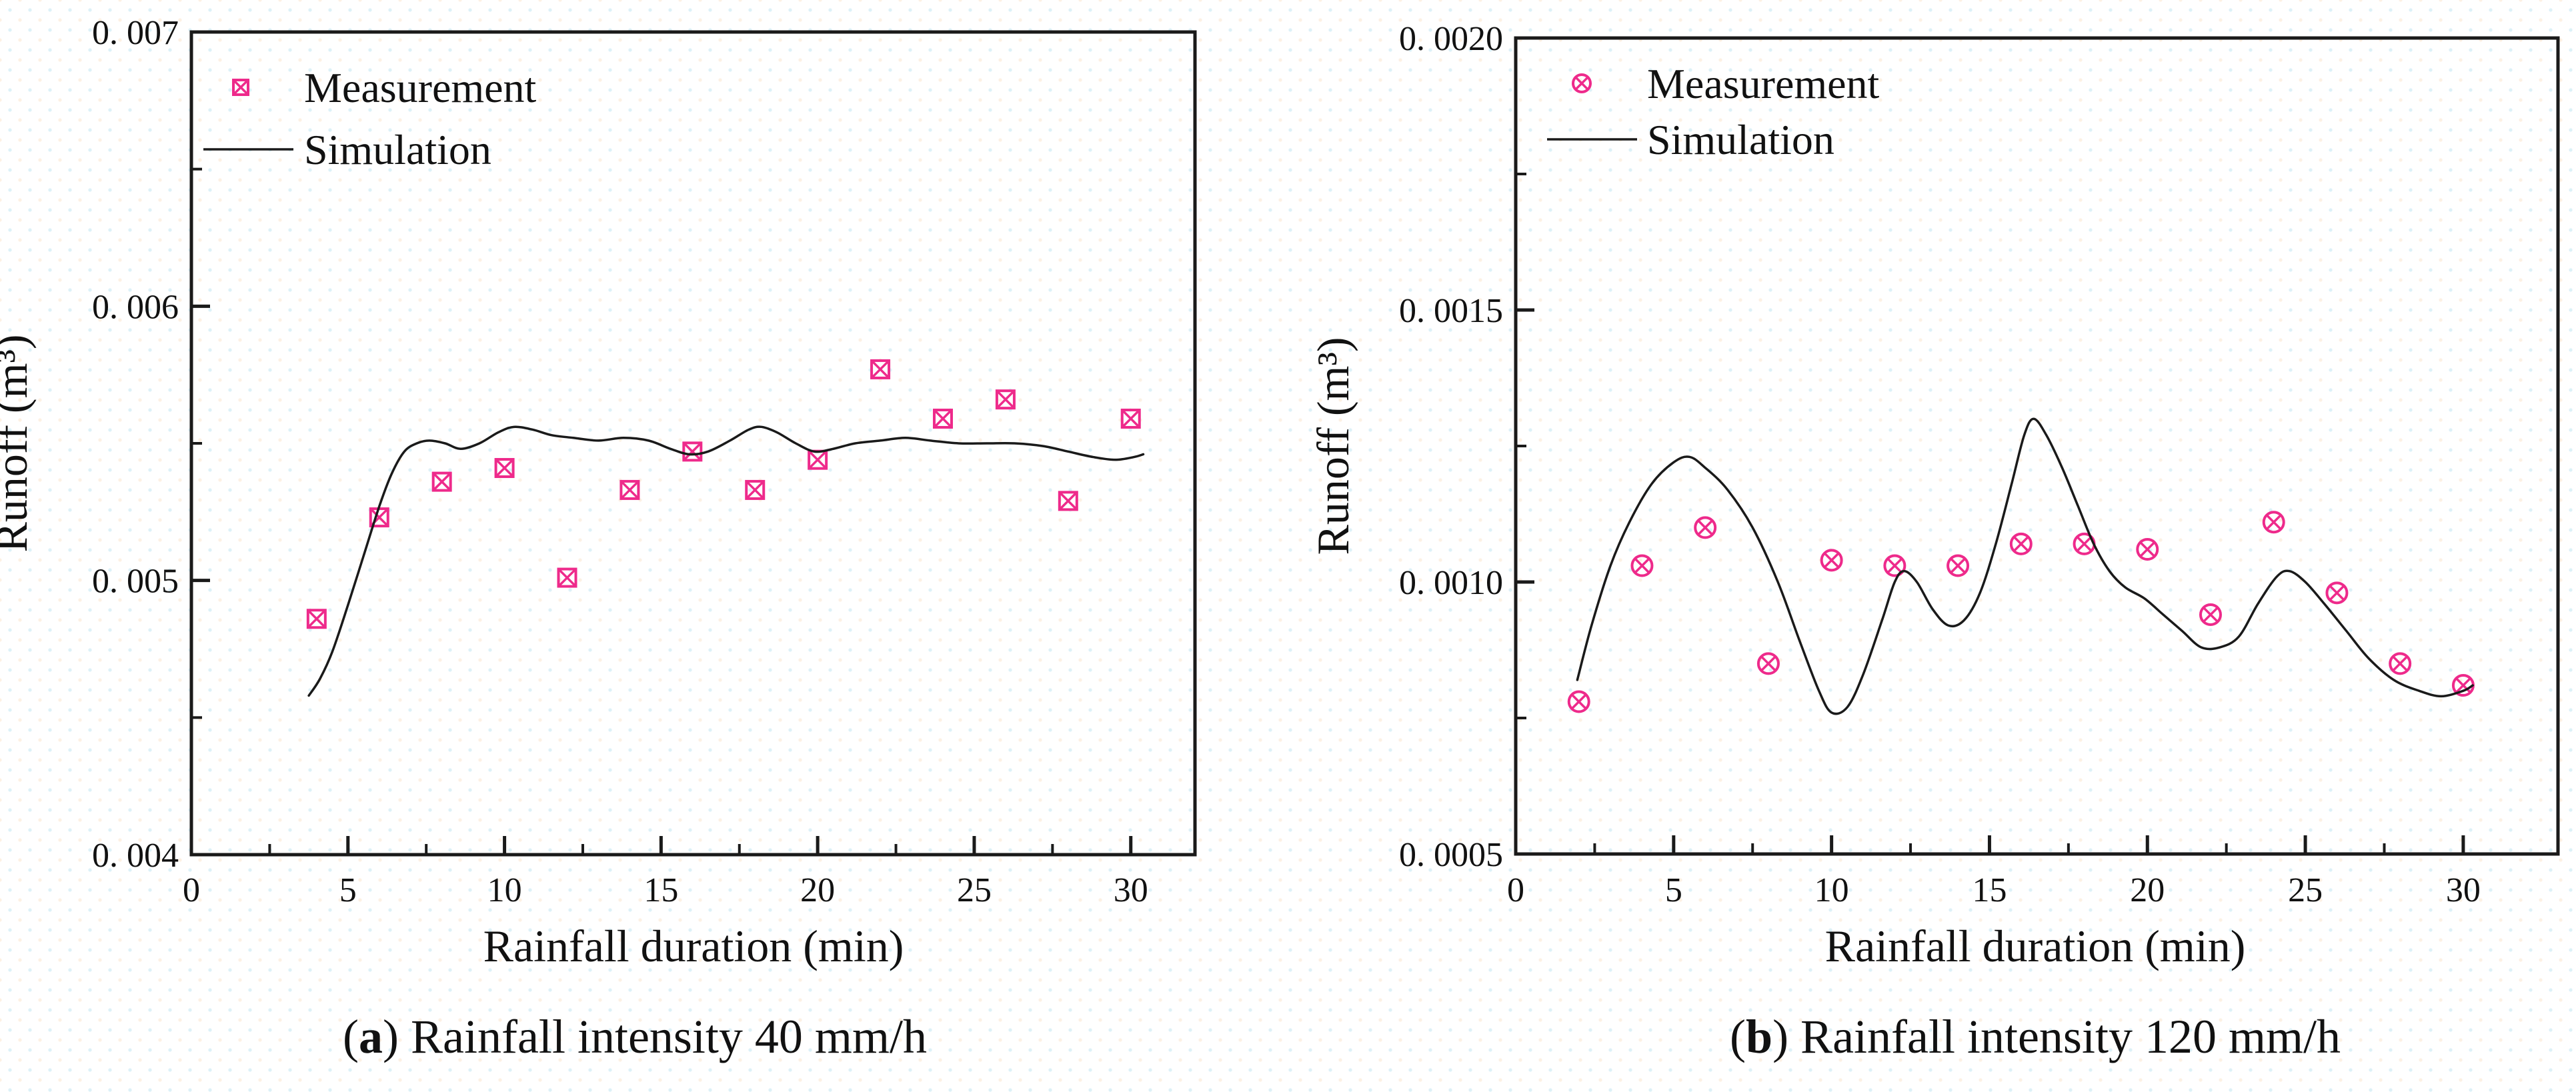  I want to click on y-tick-label: 0. 004, so click(135, 856).